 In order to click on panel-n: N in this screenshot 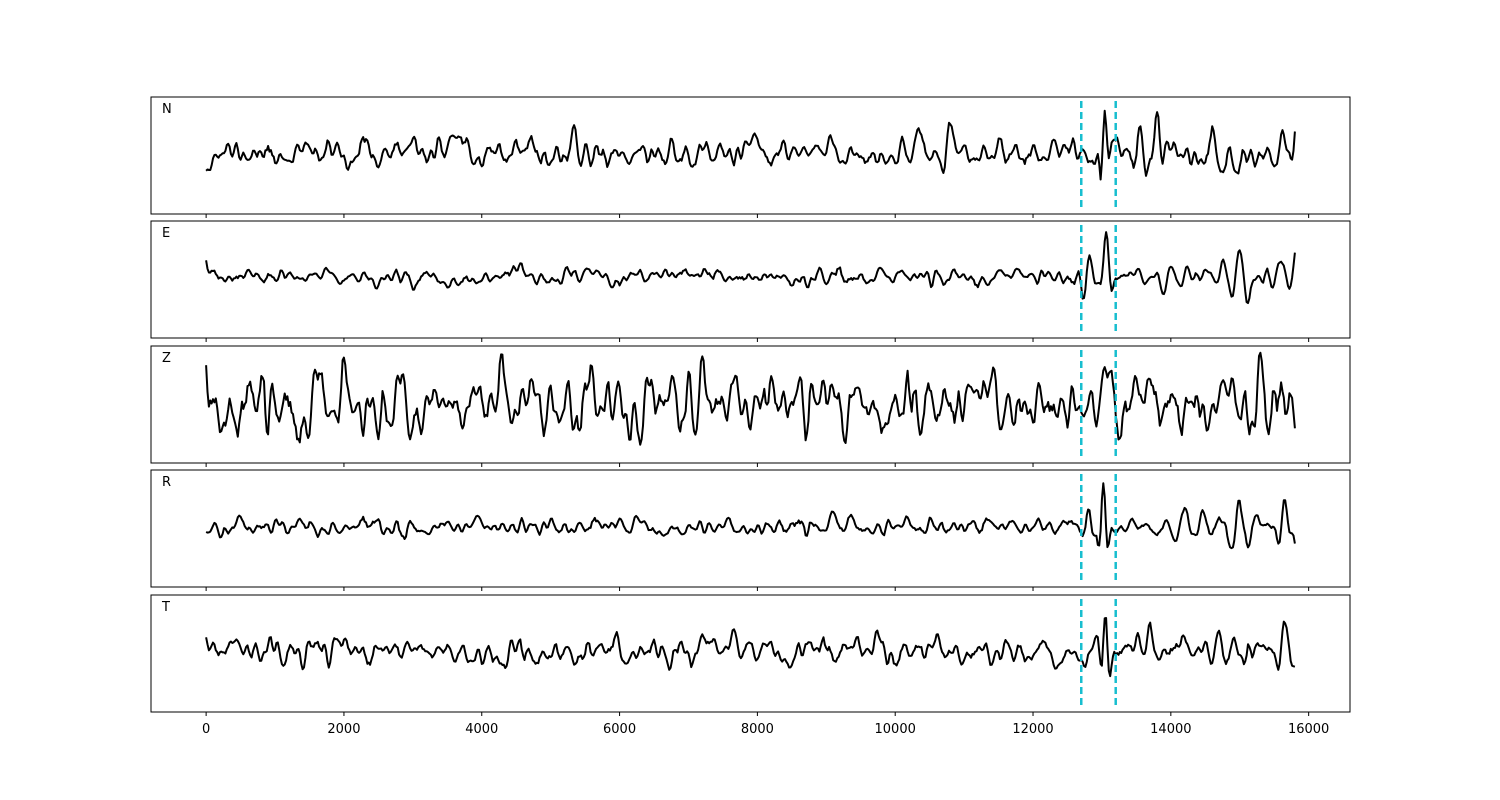, I will do `click(750, 157)`.